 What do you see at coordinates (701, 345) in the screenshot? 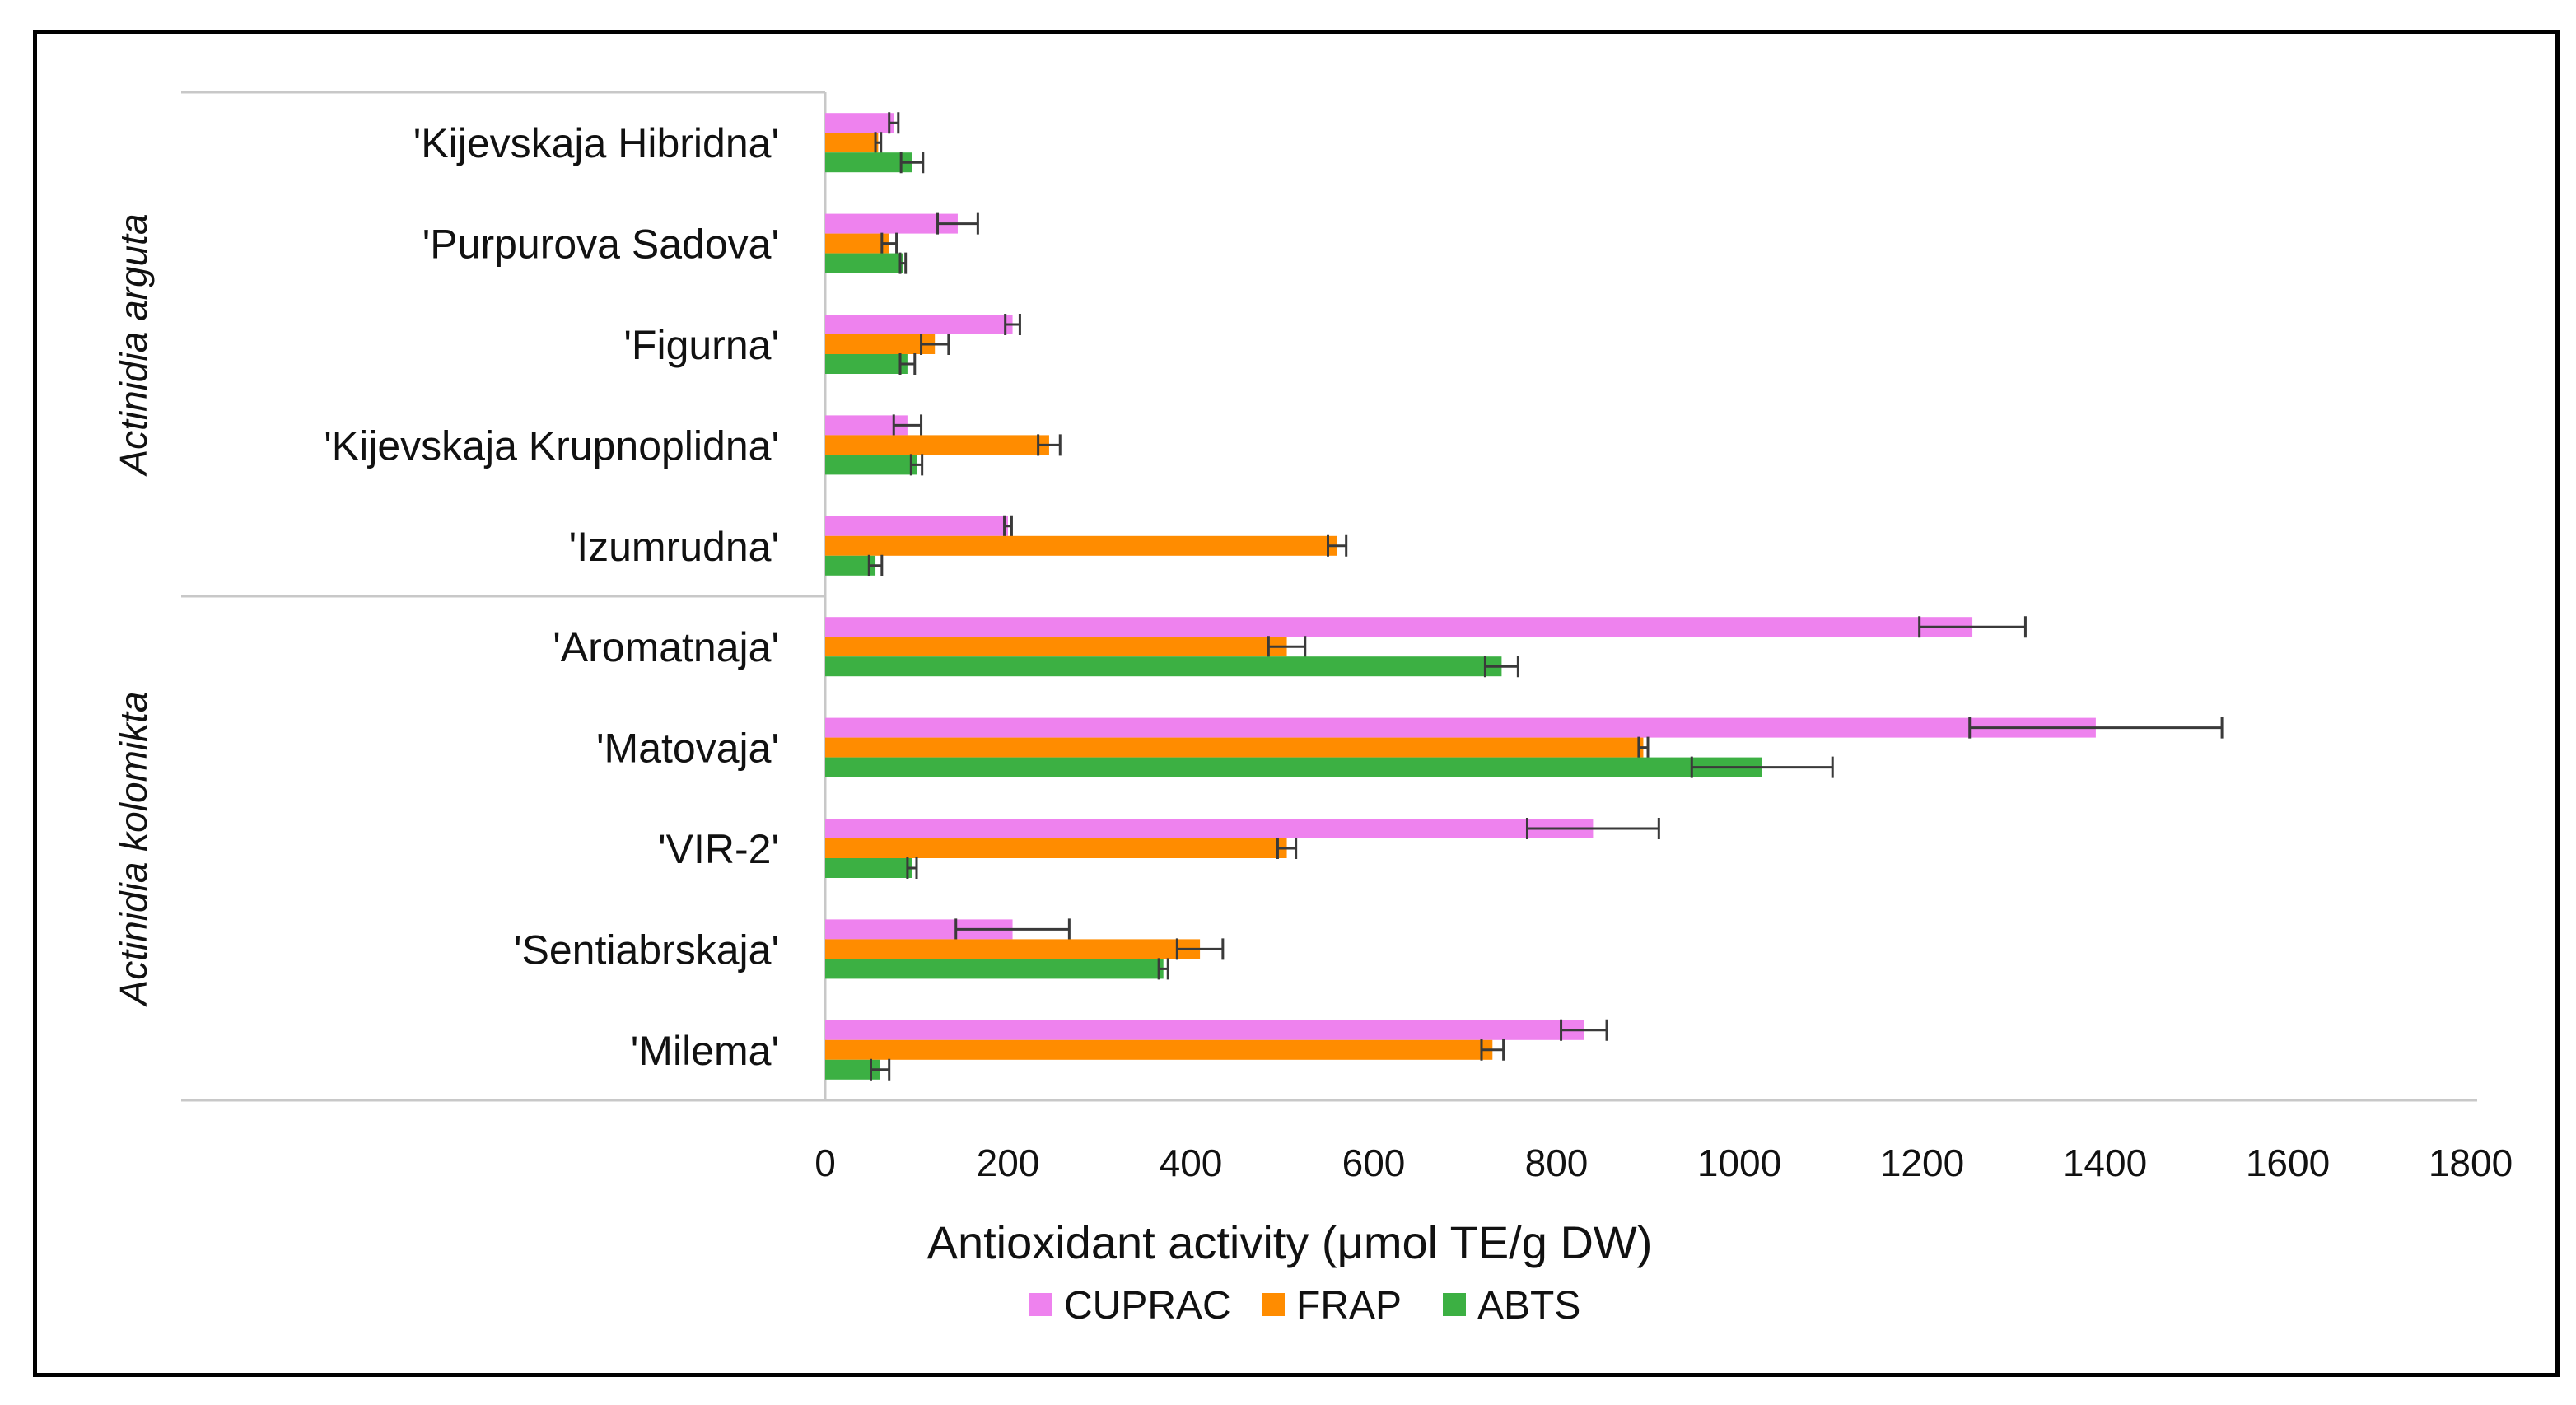
I see `category-label: 'Figurna'` at bounding box center [701, 345].